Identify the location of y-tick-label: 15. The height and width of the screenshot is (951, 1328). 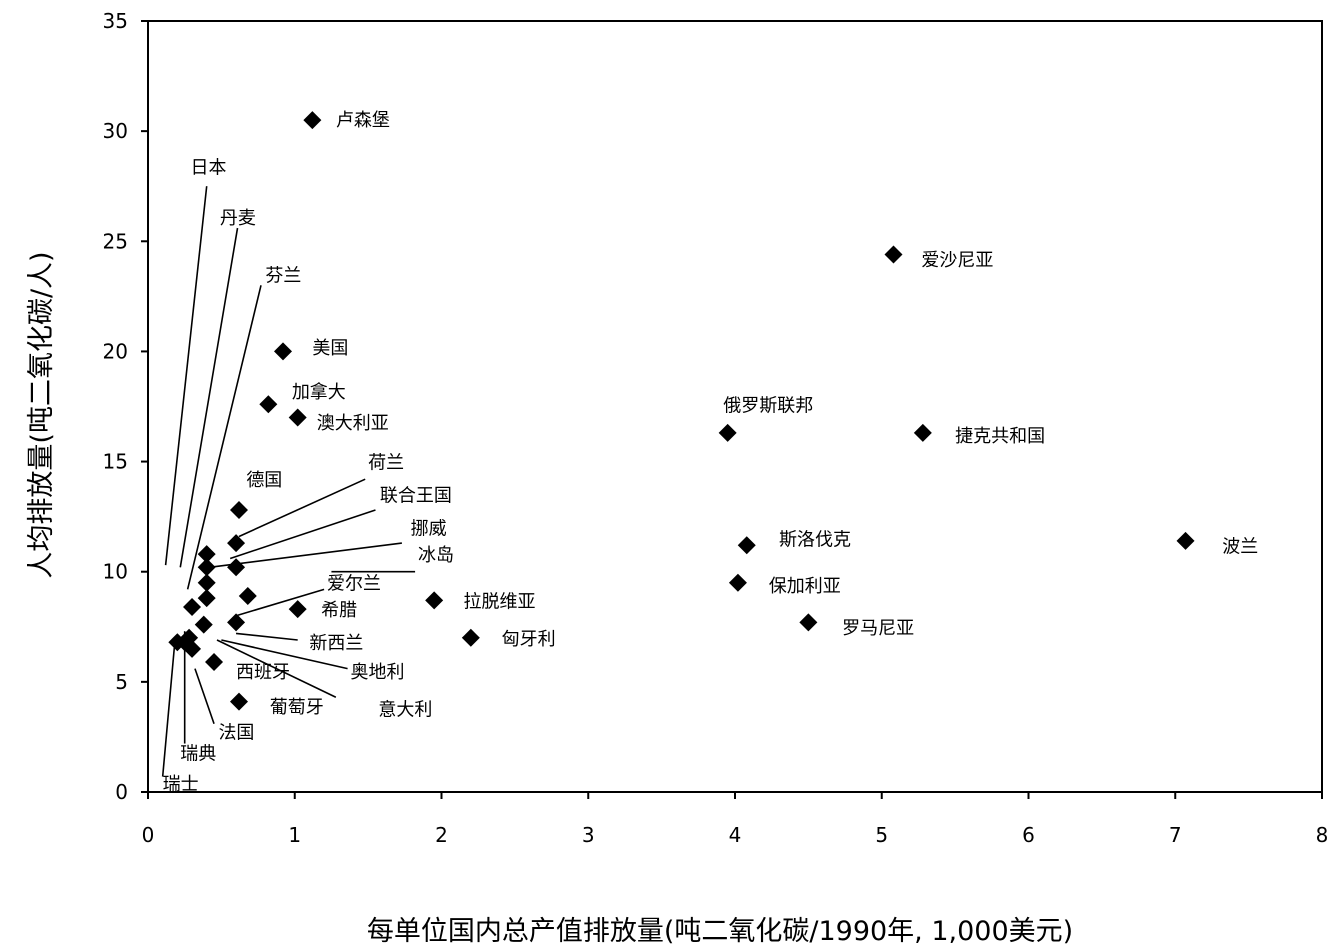
(115, 462).